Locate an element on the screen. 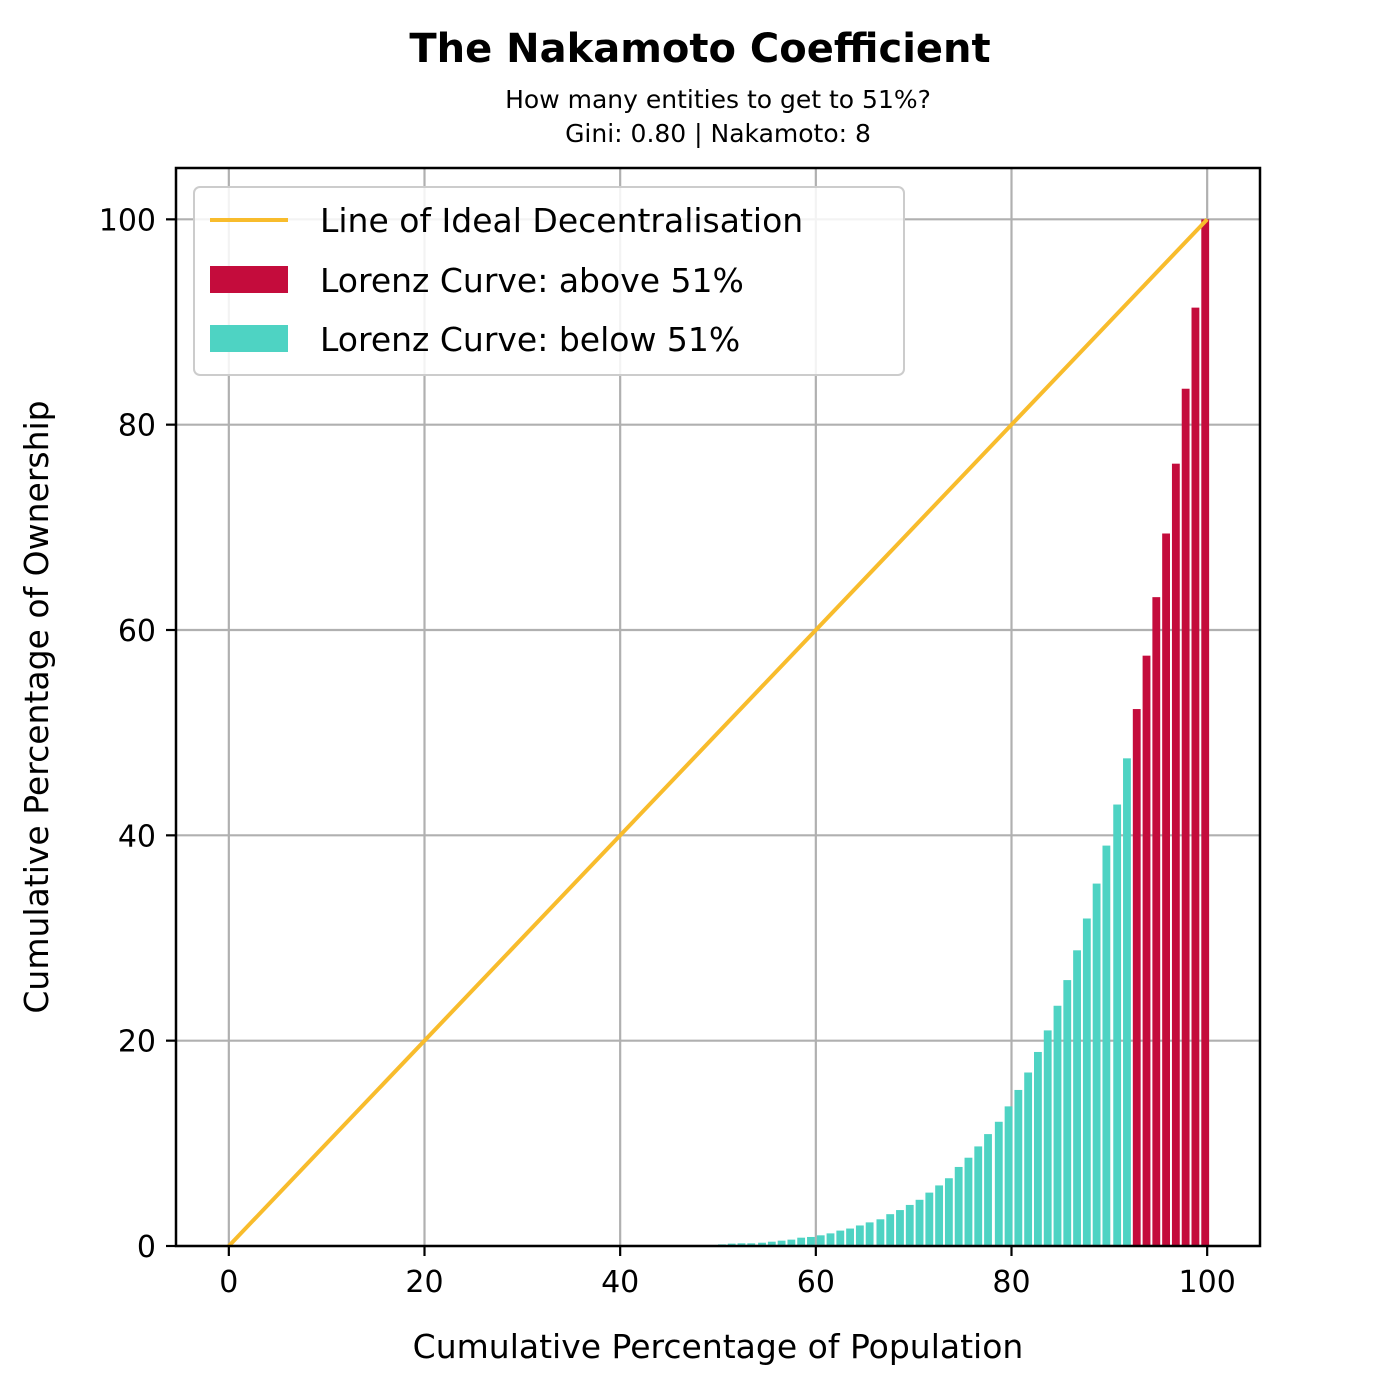  y-tick-label: 0 is located at coordinates (146, 1247).